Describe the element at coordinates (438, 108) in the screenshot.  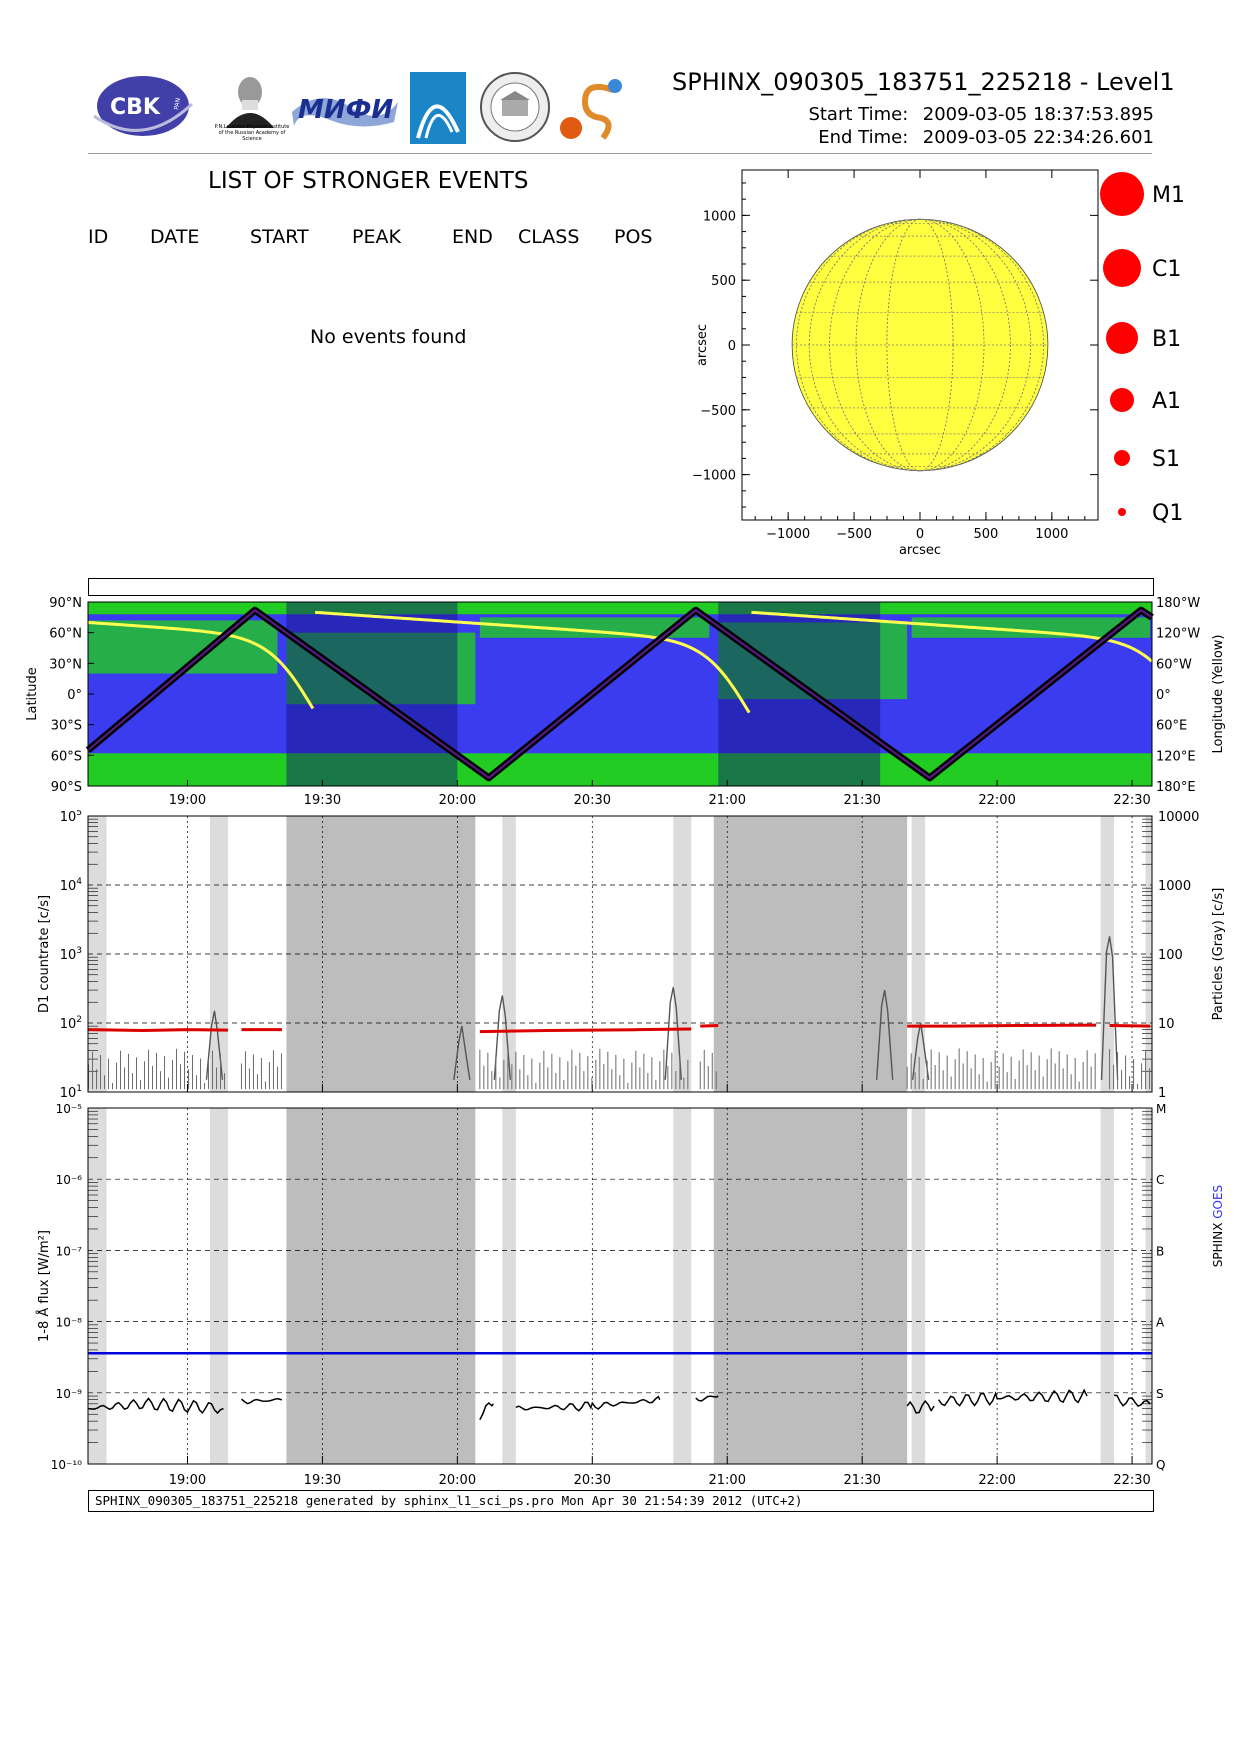
I see `arch-logo` at that location.